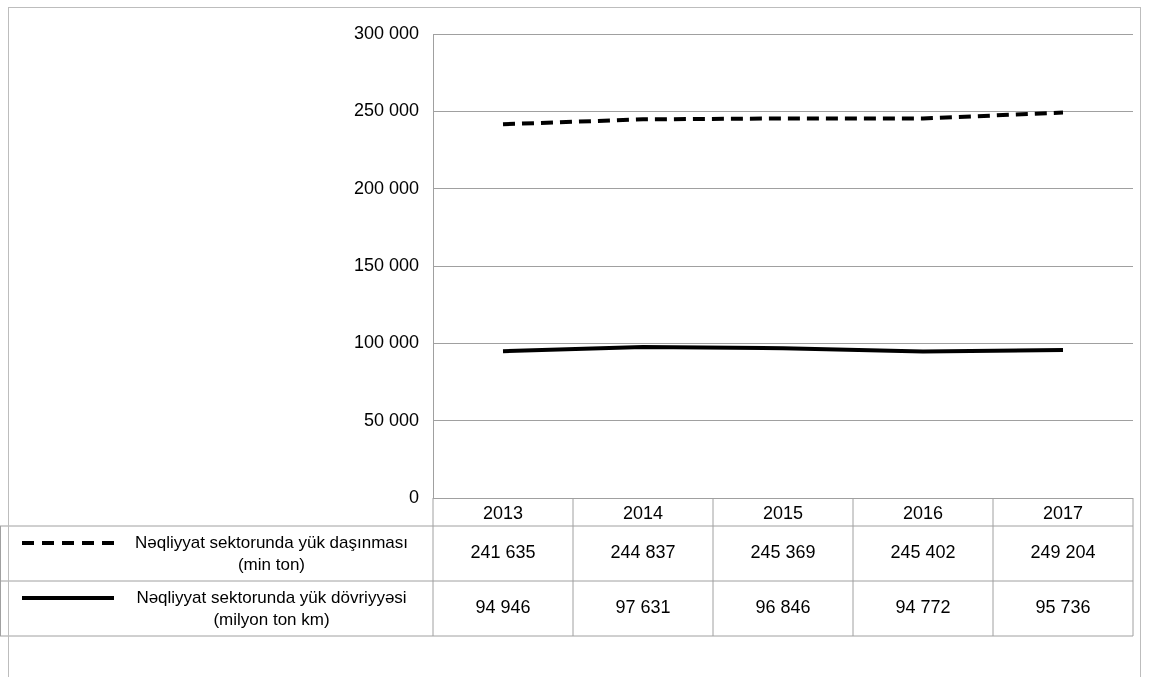  What do you see at coordinates (643, 607) in the screenshot?
I see `data-label: 97 631` at bounding box center [643, 607].